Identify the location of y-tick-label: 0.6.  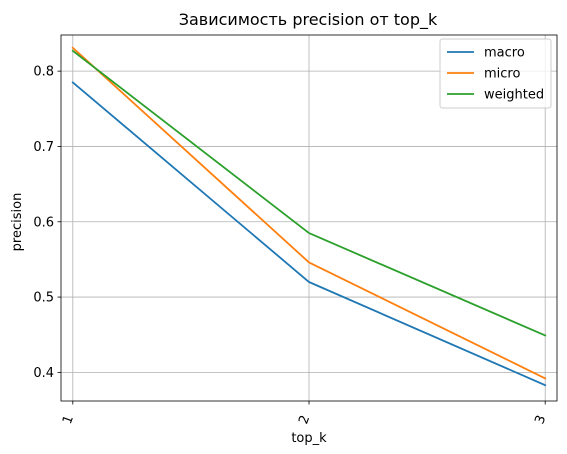
(43, 222).